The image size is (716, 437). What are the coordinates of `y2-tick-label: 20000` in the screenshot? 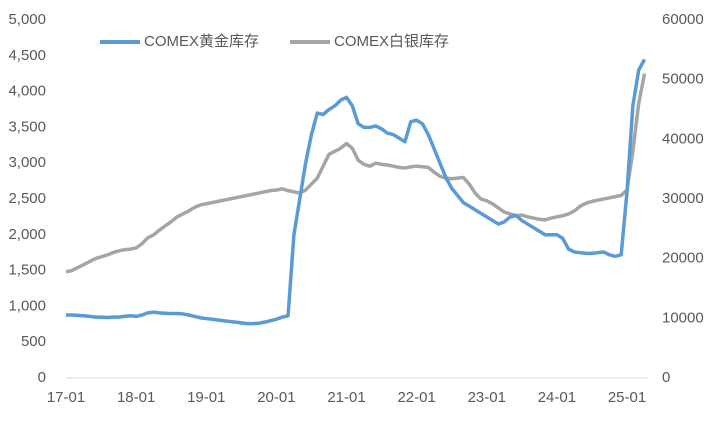 It's located at (683, 258).